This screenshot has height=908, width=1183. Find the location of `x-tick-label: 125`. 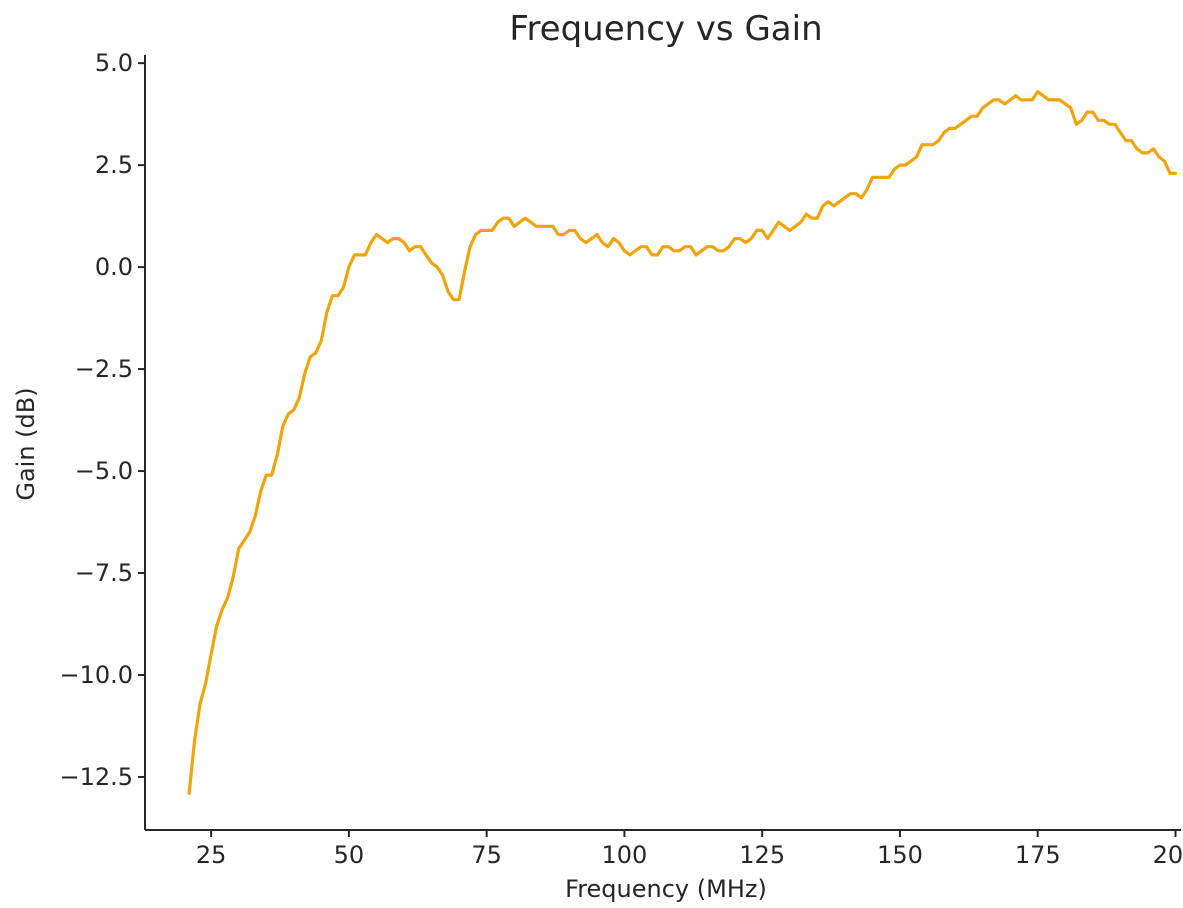

x-tick-label: 125 is located at coordinates (762, 855).